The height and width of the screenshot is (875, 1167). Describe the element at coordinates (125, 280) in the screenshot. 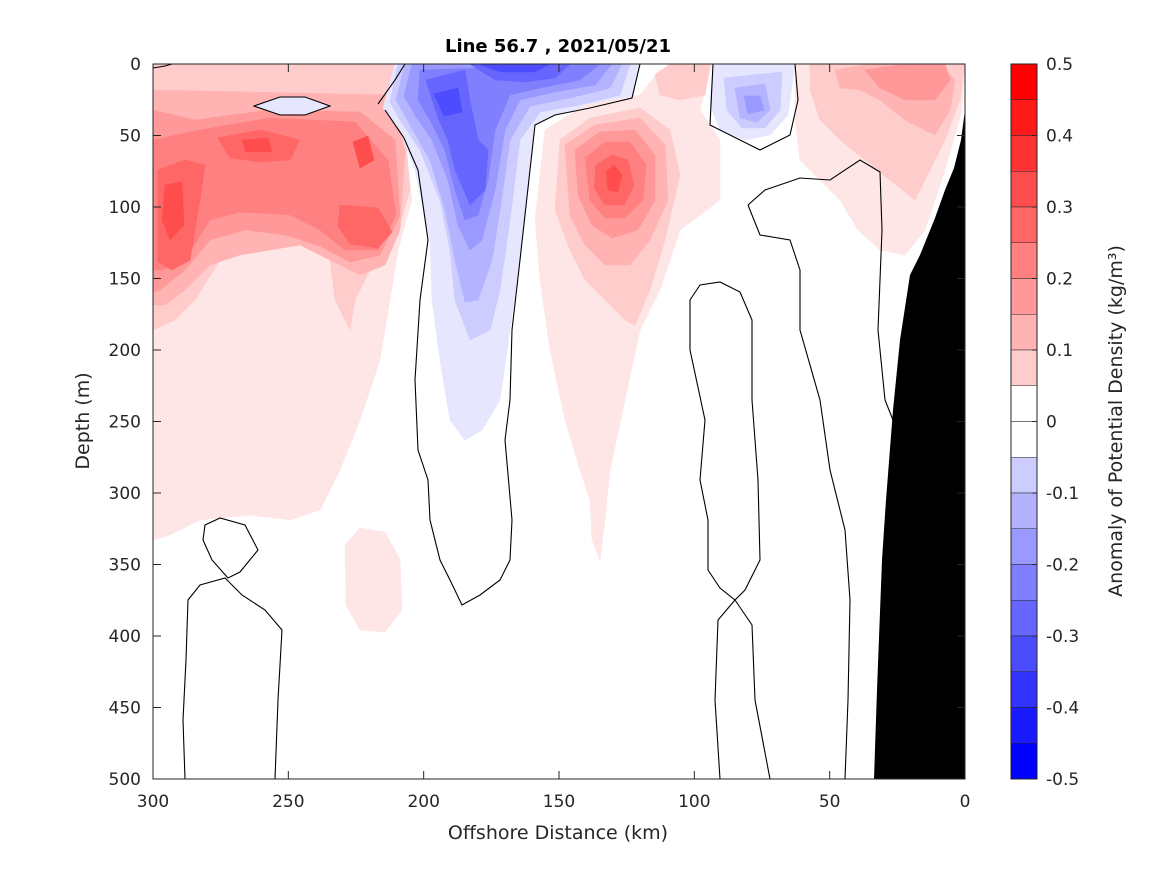

I see `y-tick-label: 150` at that location.